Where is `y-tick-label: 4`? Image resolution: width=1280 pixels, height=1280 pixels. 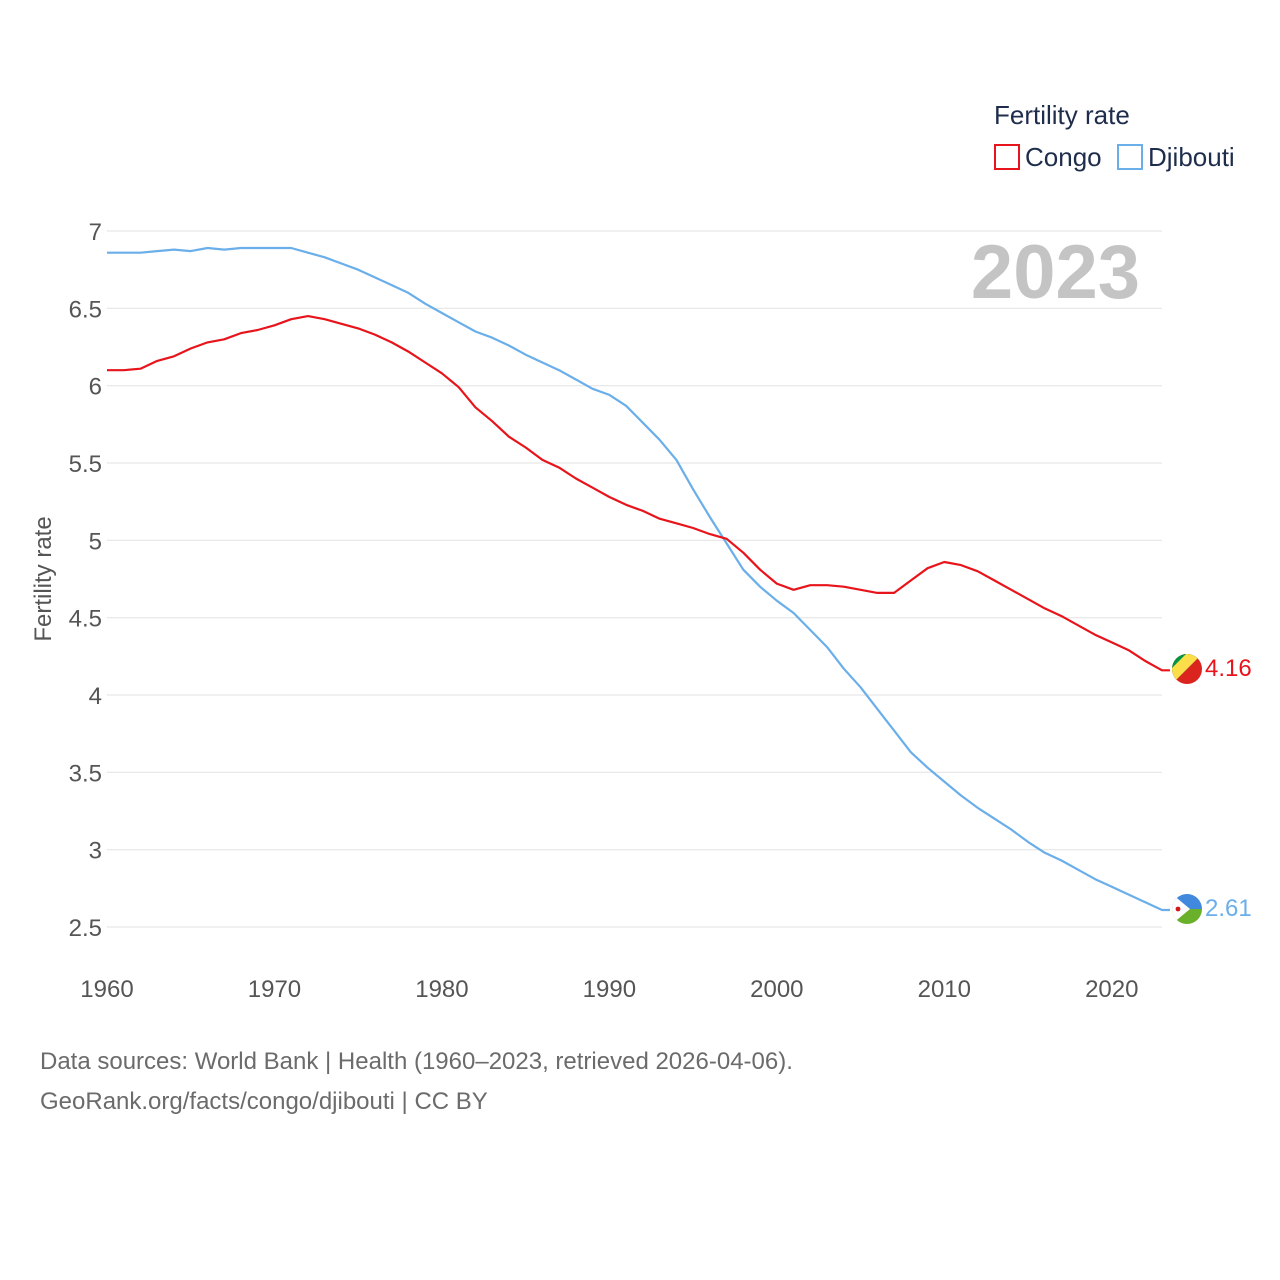 y-tick-label: 4 is located at coordinates (95, 696).